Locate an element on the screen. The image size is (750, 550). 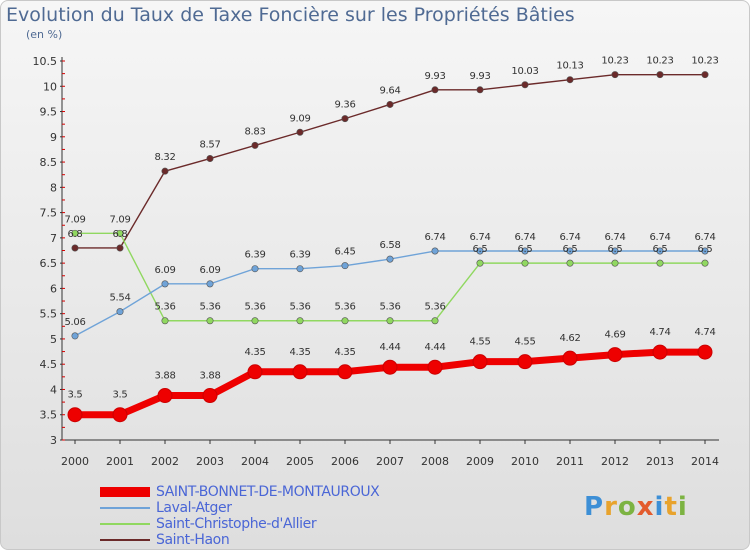
x-tick-label: 2006 is located at coordinates (345, 461).